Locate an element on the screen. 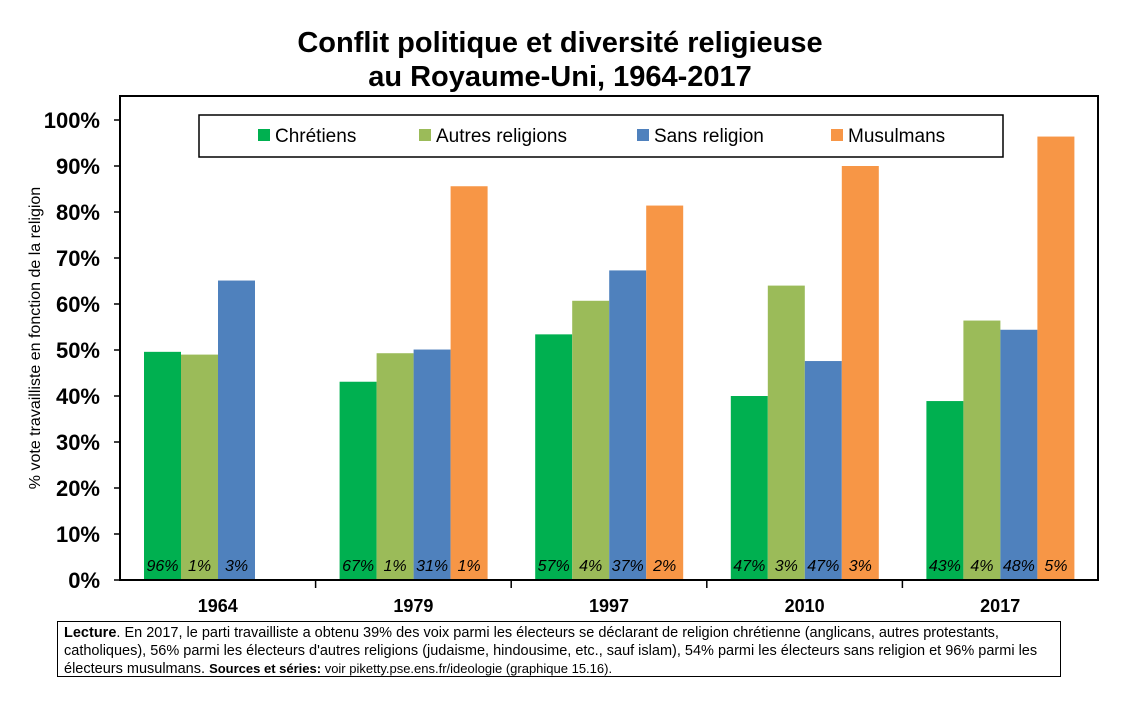 This screenshot has height=704, width=1140. note-lead: Lecture is located at coordinates (90, 633).